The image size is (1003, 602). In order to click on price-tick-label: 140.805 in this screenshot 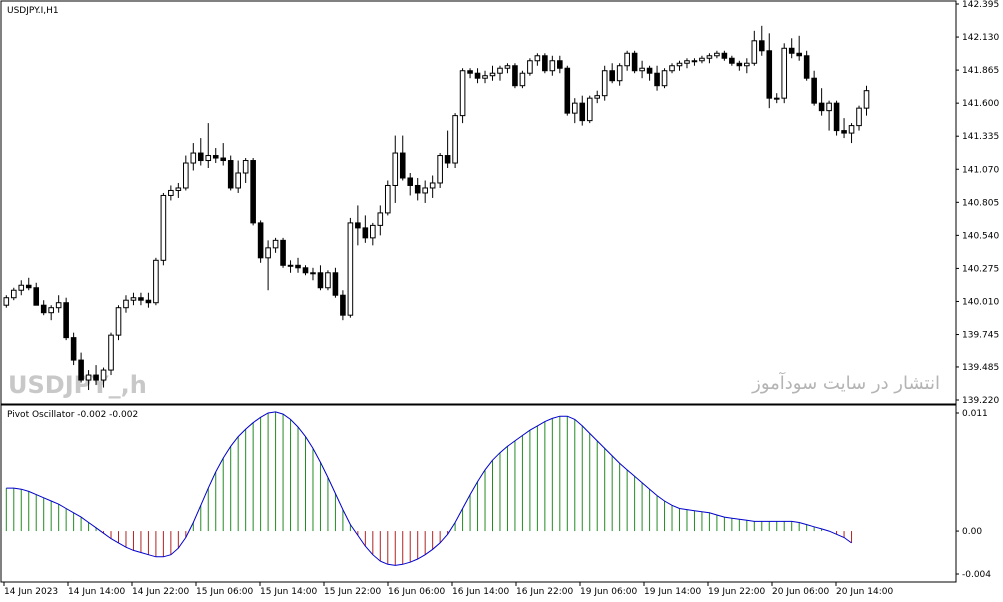, I will do `click(980, 203)`.